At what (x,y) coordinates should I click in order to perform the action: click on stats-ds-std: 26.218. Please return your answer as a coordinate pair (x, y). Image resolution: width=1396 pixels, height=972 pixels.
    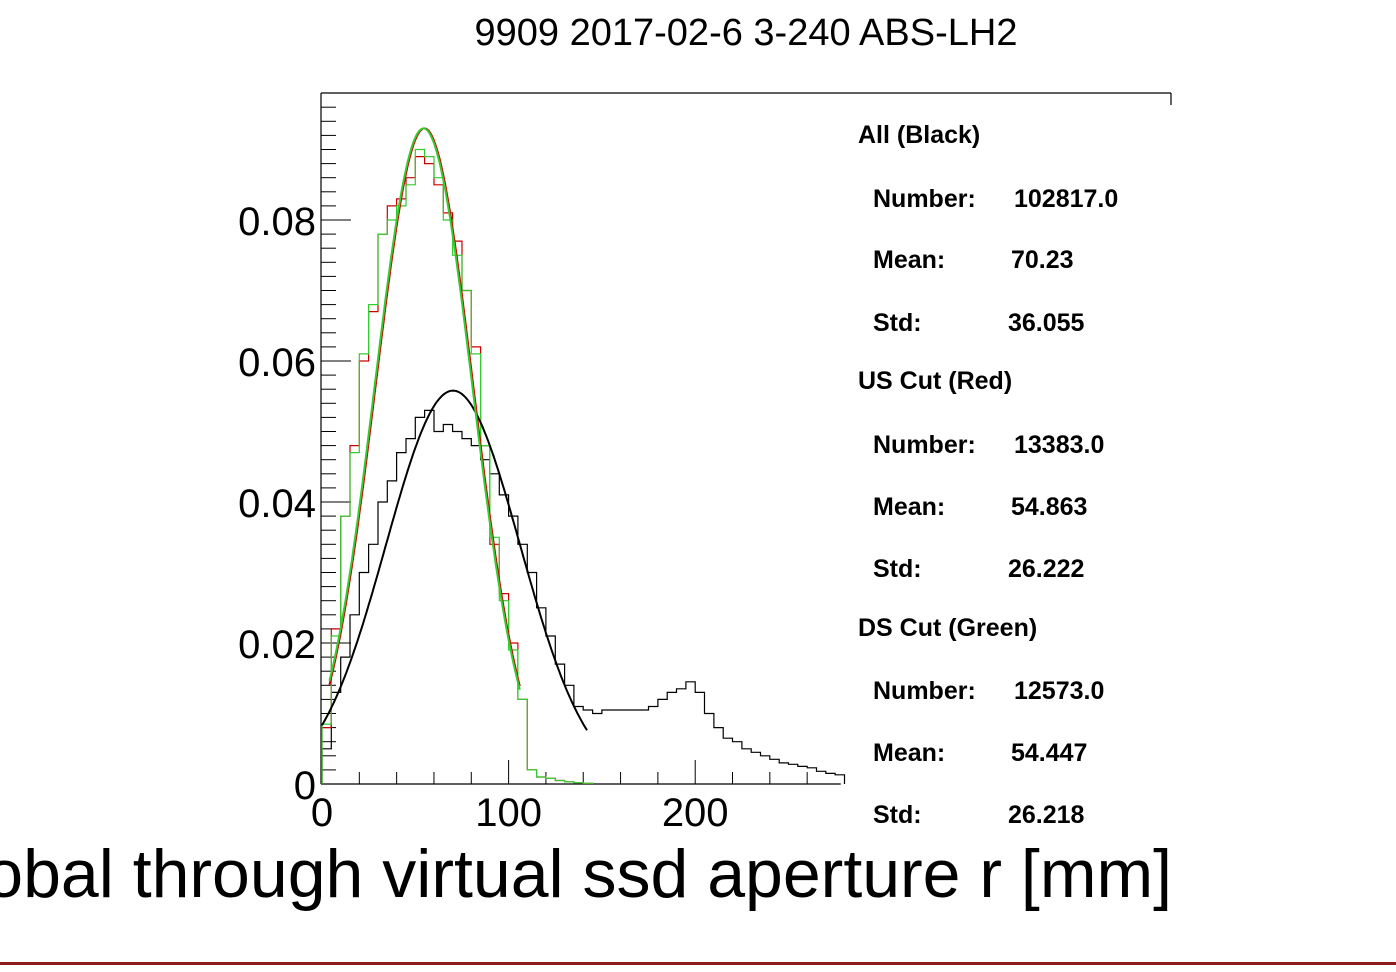
    Looking at the image, I should click on (1046, 815).